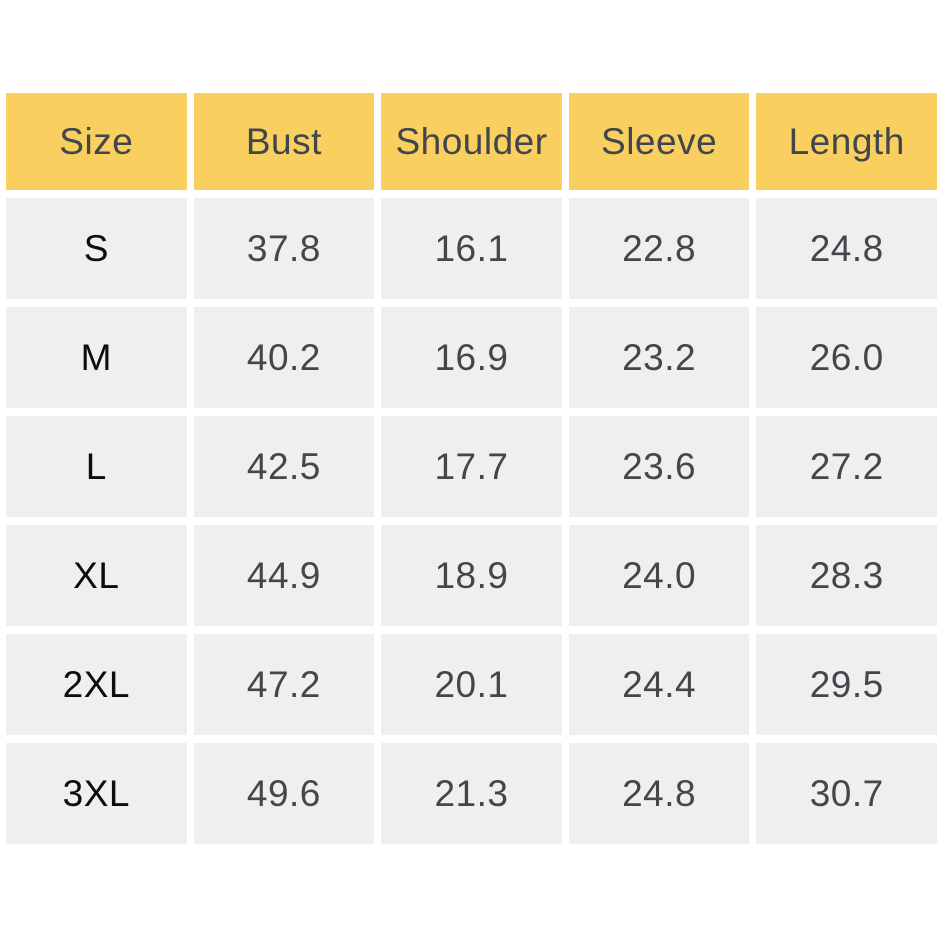 The width and height of the screenshot is (943, 943). What do you see at coordinates (659, 141) in the screenshot?
I see `column-header-sleeve: Sleeve` at bounding box center [659, 141].